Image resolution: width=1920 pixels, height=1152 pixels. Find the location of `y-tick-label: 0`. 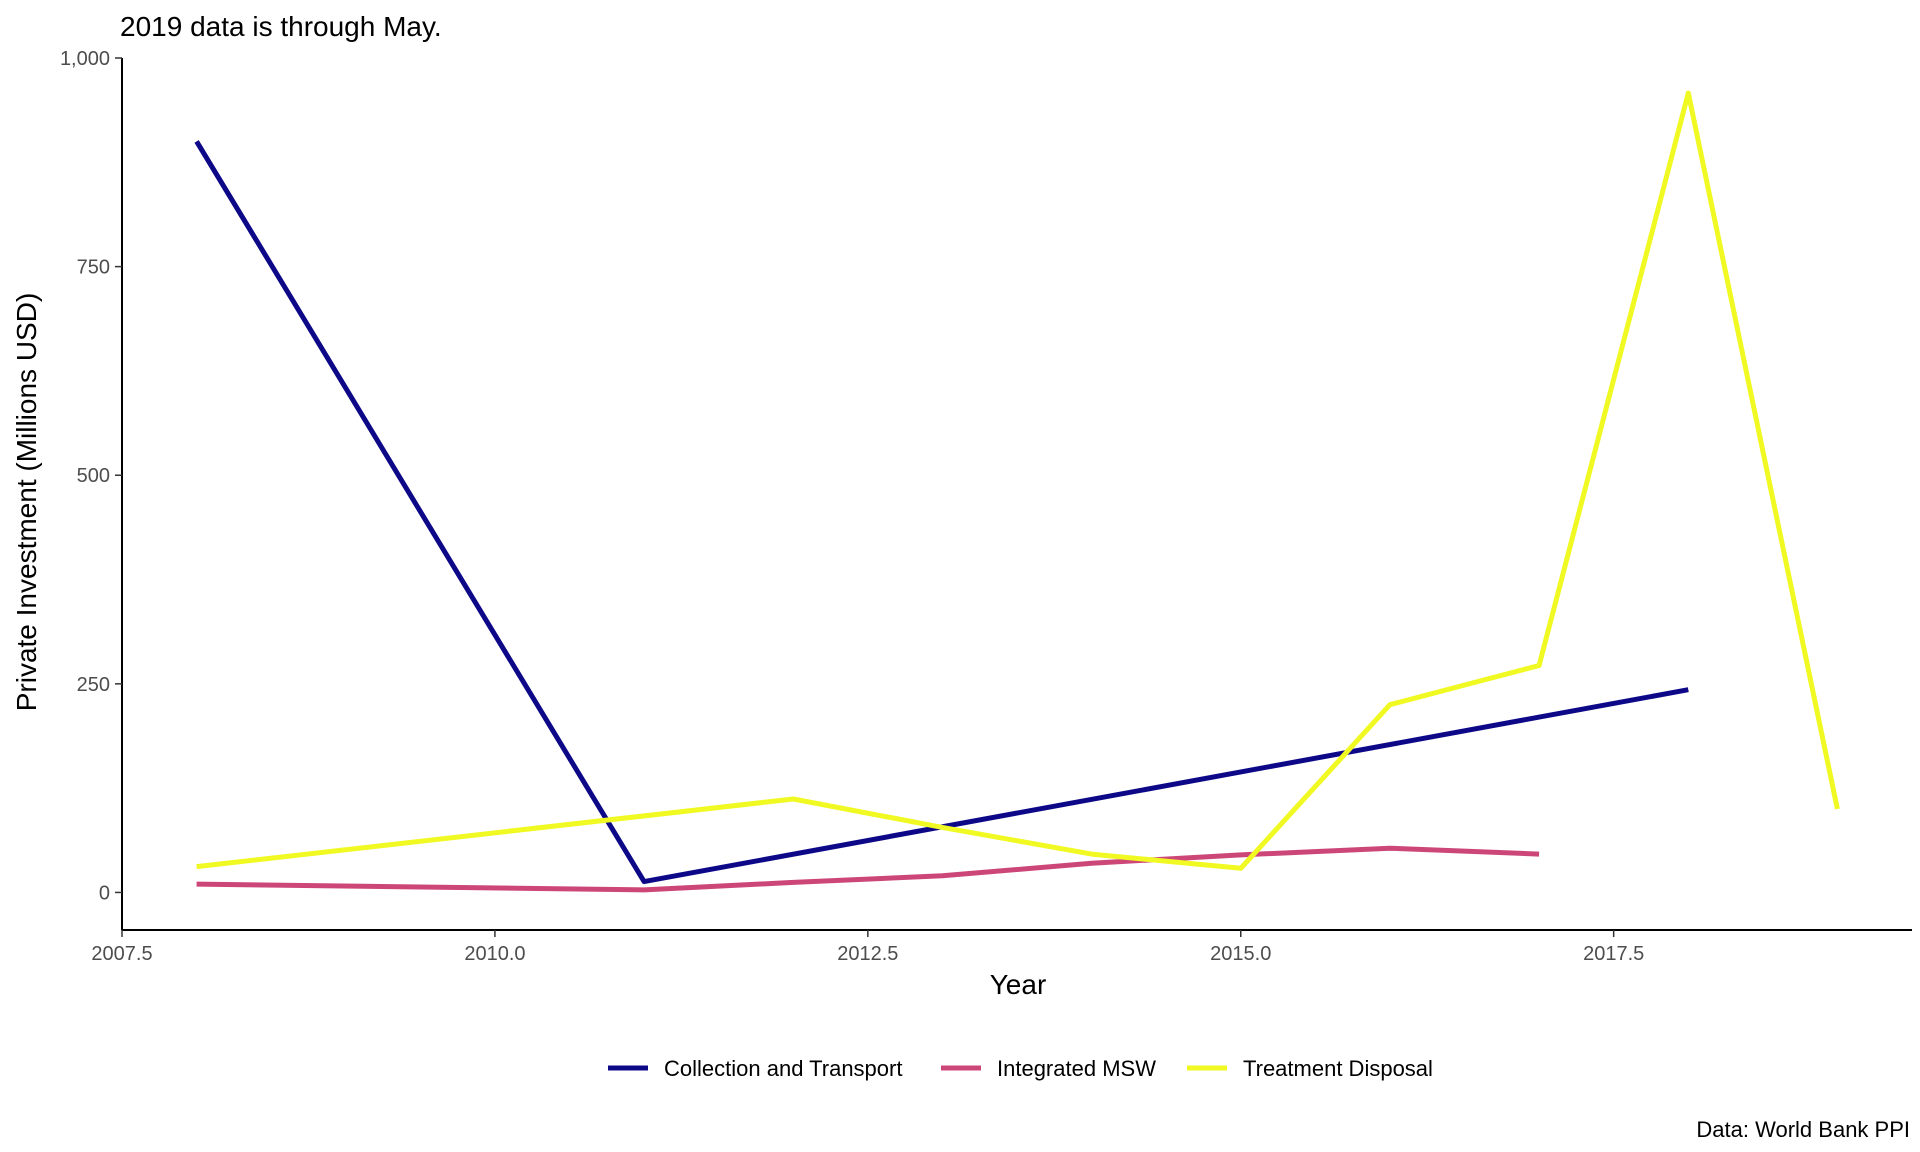

y-tick-label: 0 is located at coordinates (104, 893).